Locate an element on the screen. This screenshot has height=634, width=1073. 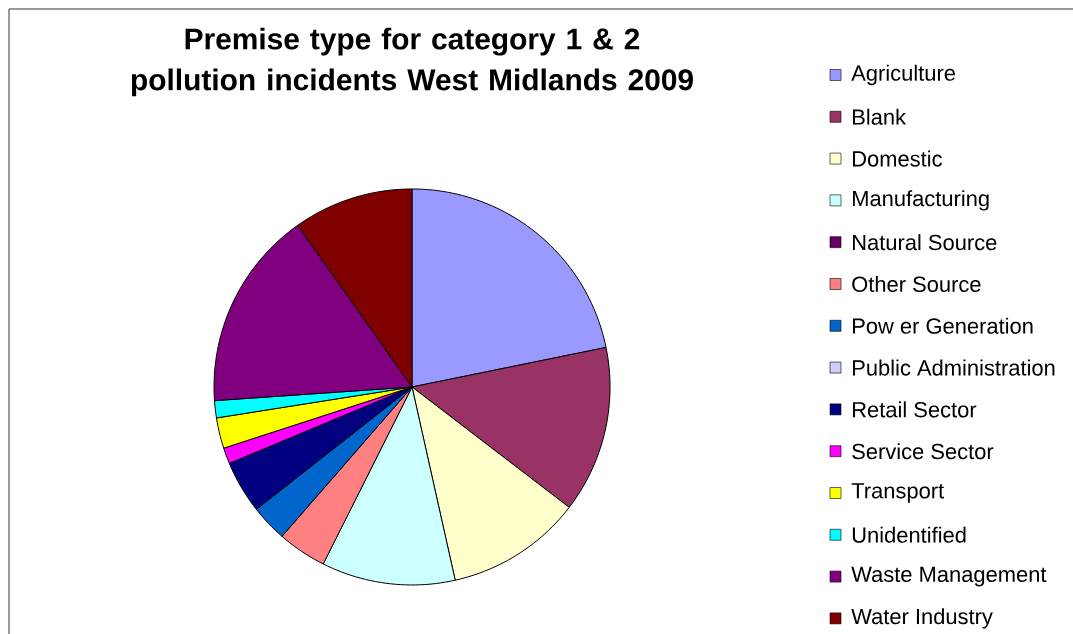
legend-label: Blank is located at coordinates (880, 116).